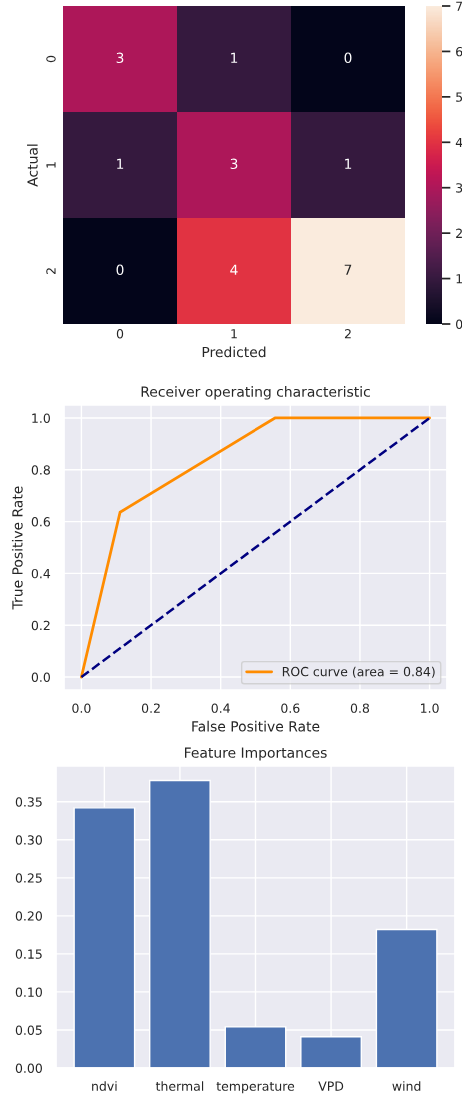 The height and width of the screenshot is (1098, 462). What do you see at coordinates (104, 1086) in the screenshot?
I see `x-tick-label: ndvi` at bounding box center [104, 1086].